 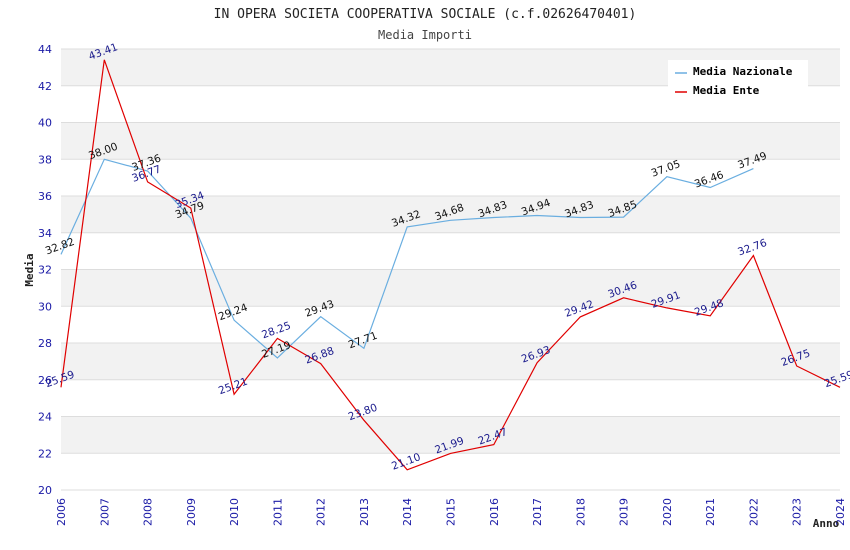 I want to click on x-tick-label: 2010, so click(x=234, y=512).